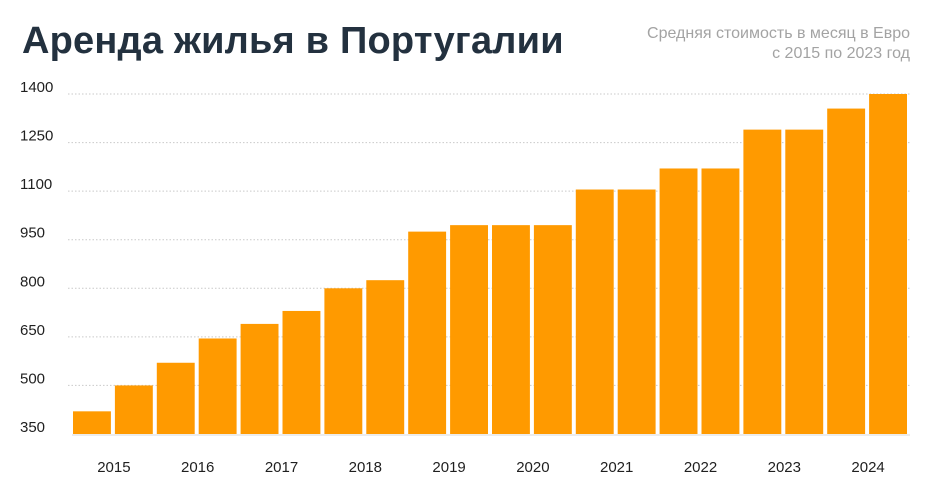  What do you see at coordinates (197, 467) in the screenshot?
I see `x-tick-label-2016: 2016` at bounding box center [197, 467].